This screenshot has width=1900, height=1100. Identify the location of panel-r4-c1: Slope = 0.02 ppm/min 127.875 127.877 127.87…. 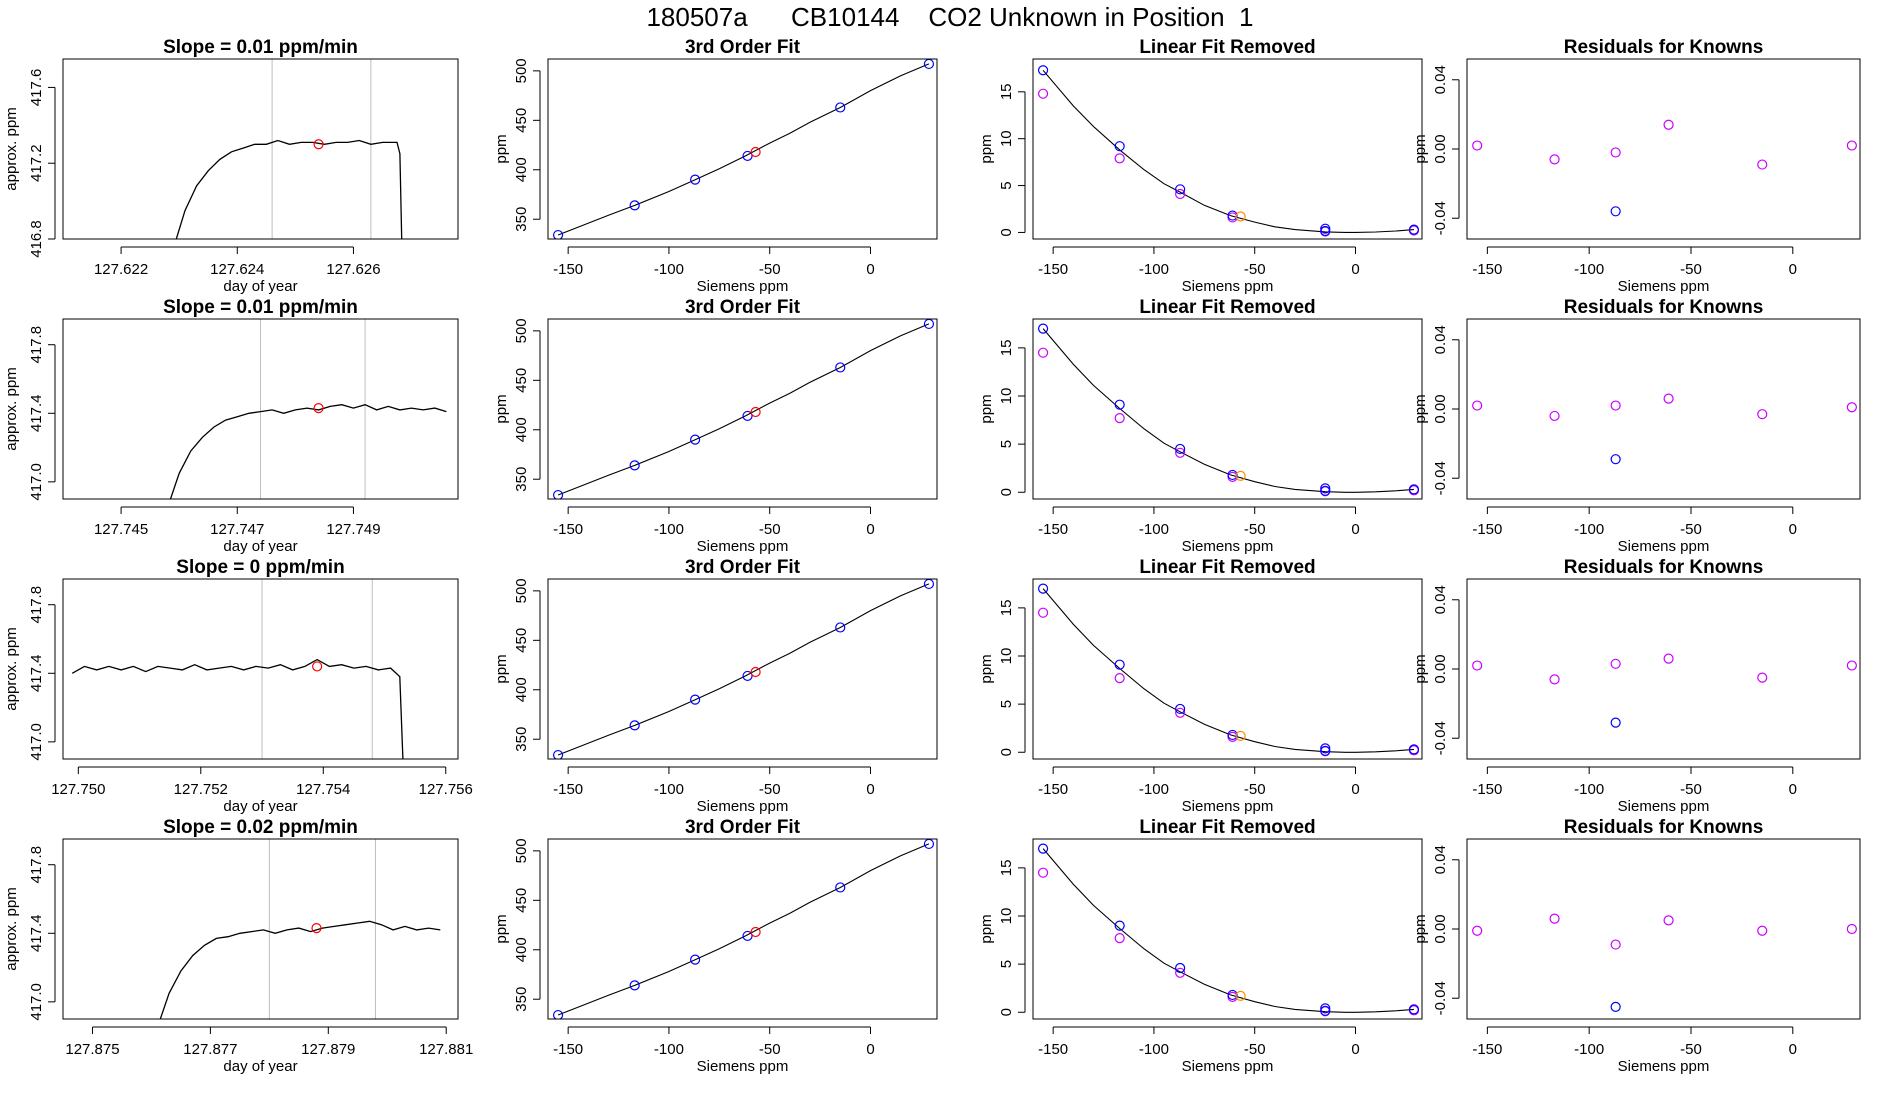
(238, 946).